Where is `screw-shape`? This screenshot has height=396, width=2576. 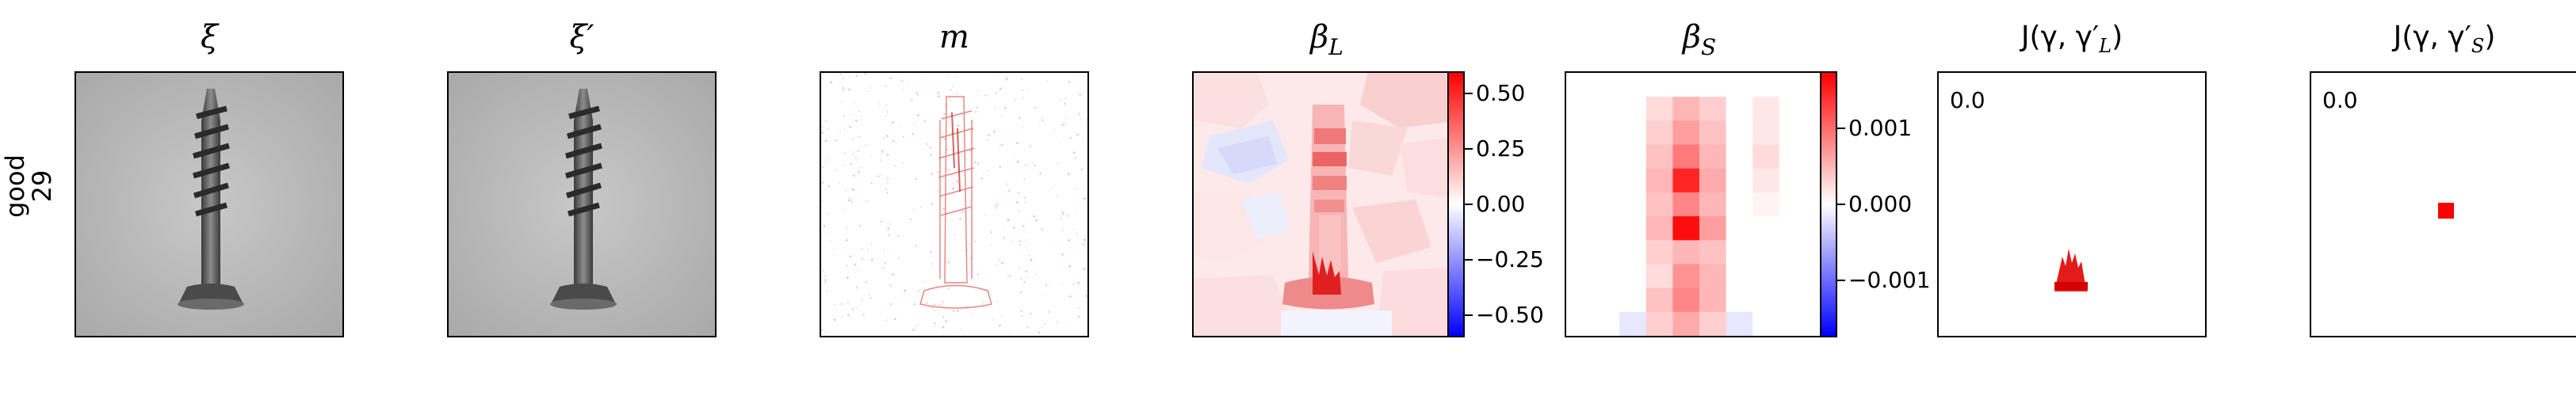
screw-shape is located at coordinates (583, 199).